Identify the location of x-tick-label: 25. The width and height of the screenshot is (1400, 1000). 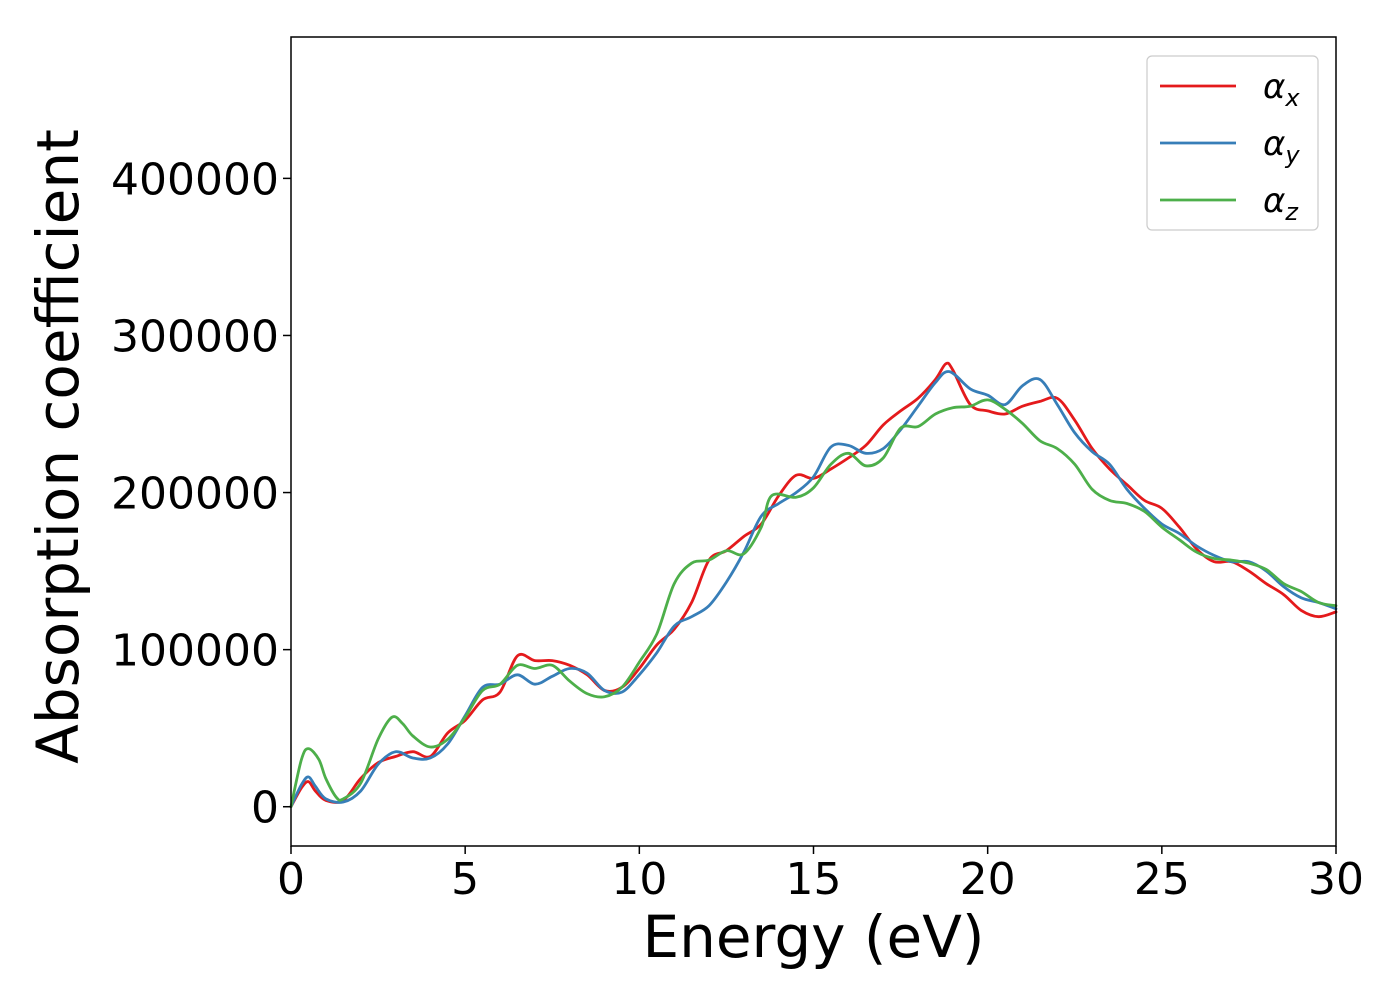
(1162, 879).